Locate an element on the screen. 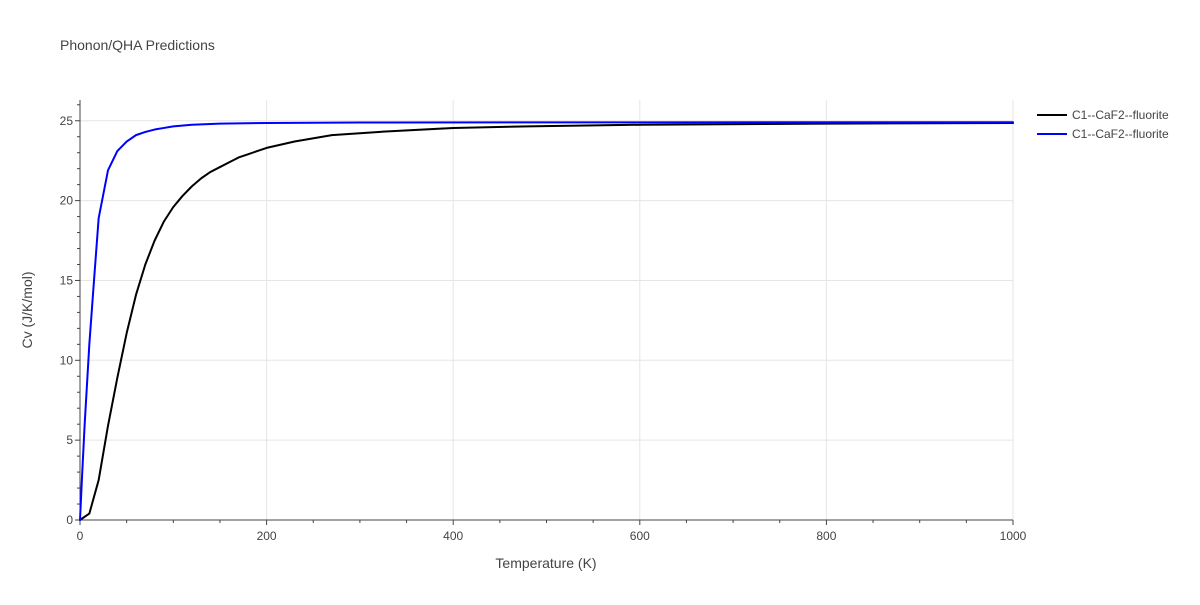 This screenshot has height=605, width=1200. legend-item-1: C1--CaF2--fluorite is located at coordinates (1103, 115).